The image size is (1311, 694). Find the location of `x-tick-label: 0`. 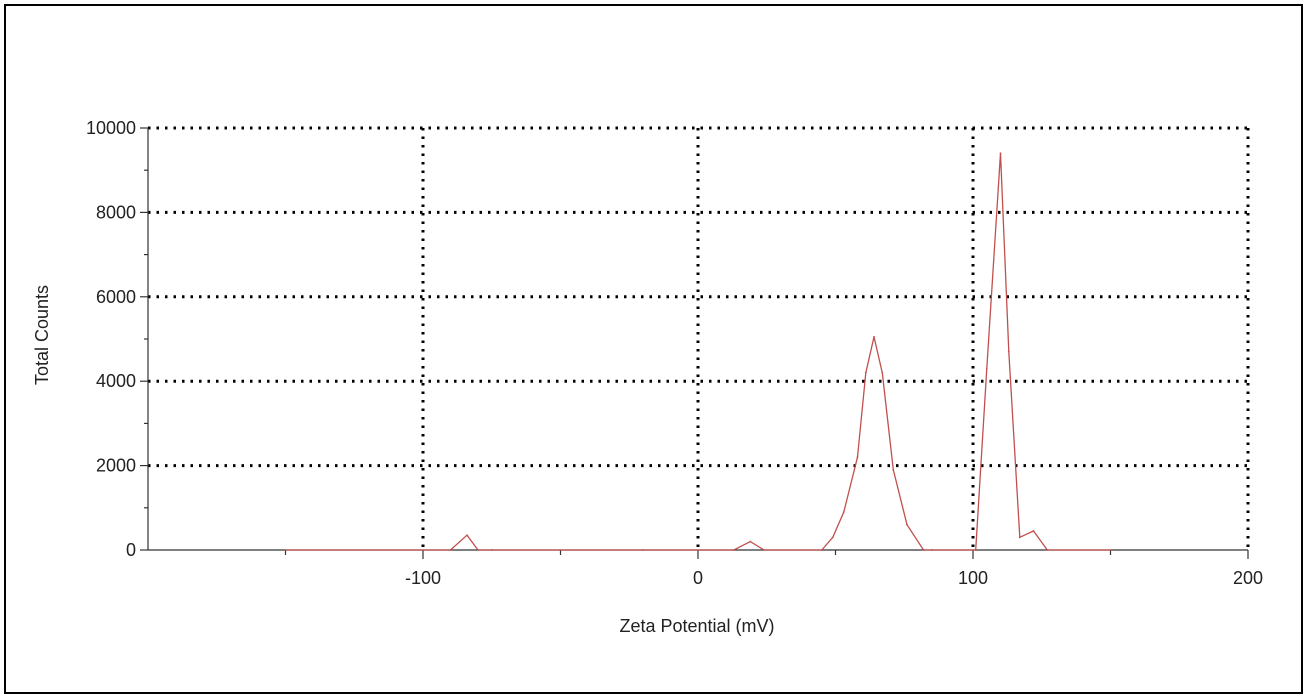

x-tick-label: 0 is located at coordinates (698, 578).